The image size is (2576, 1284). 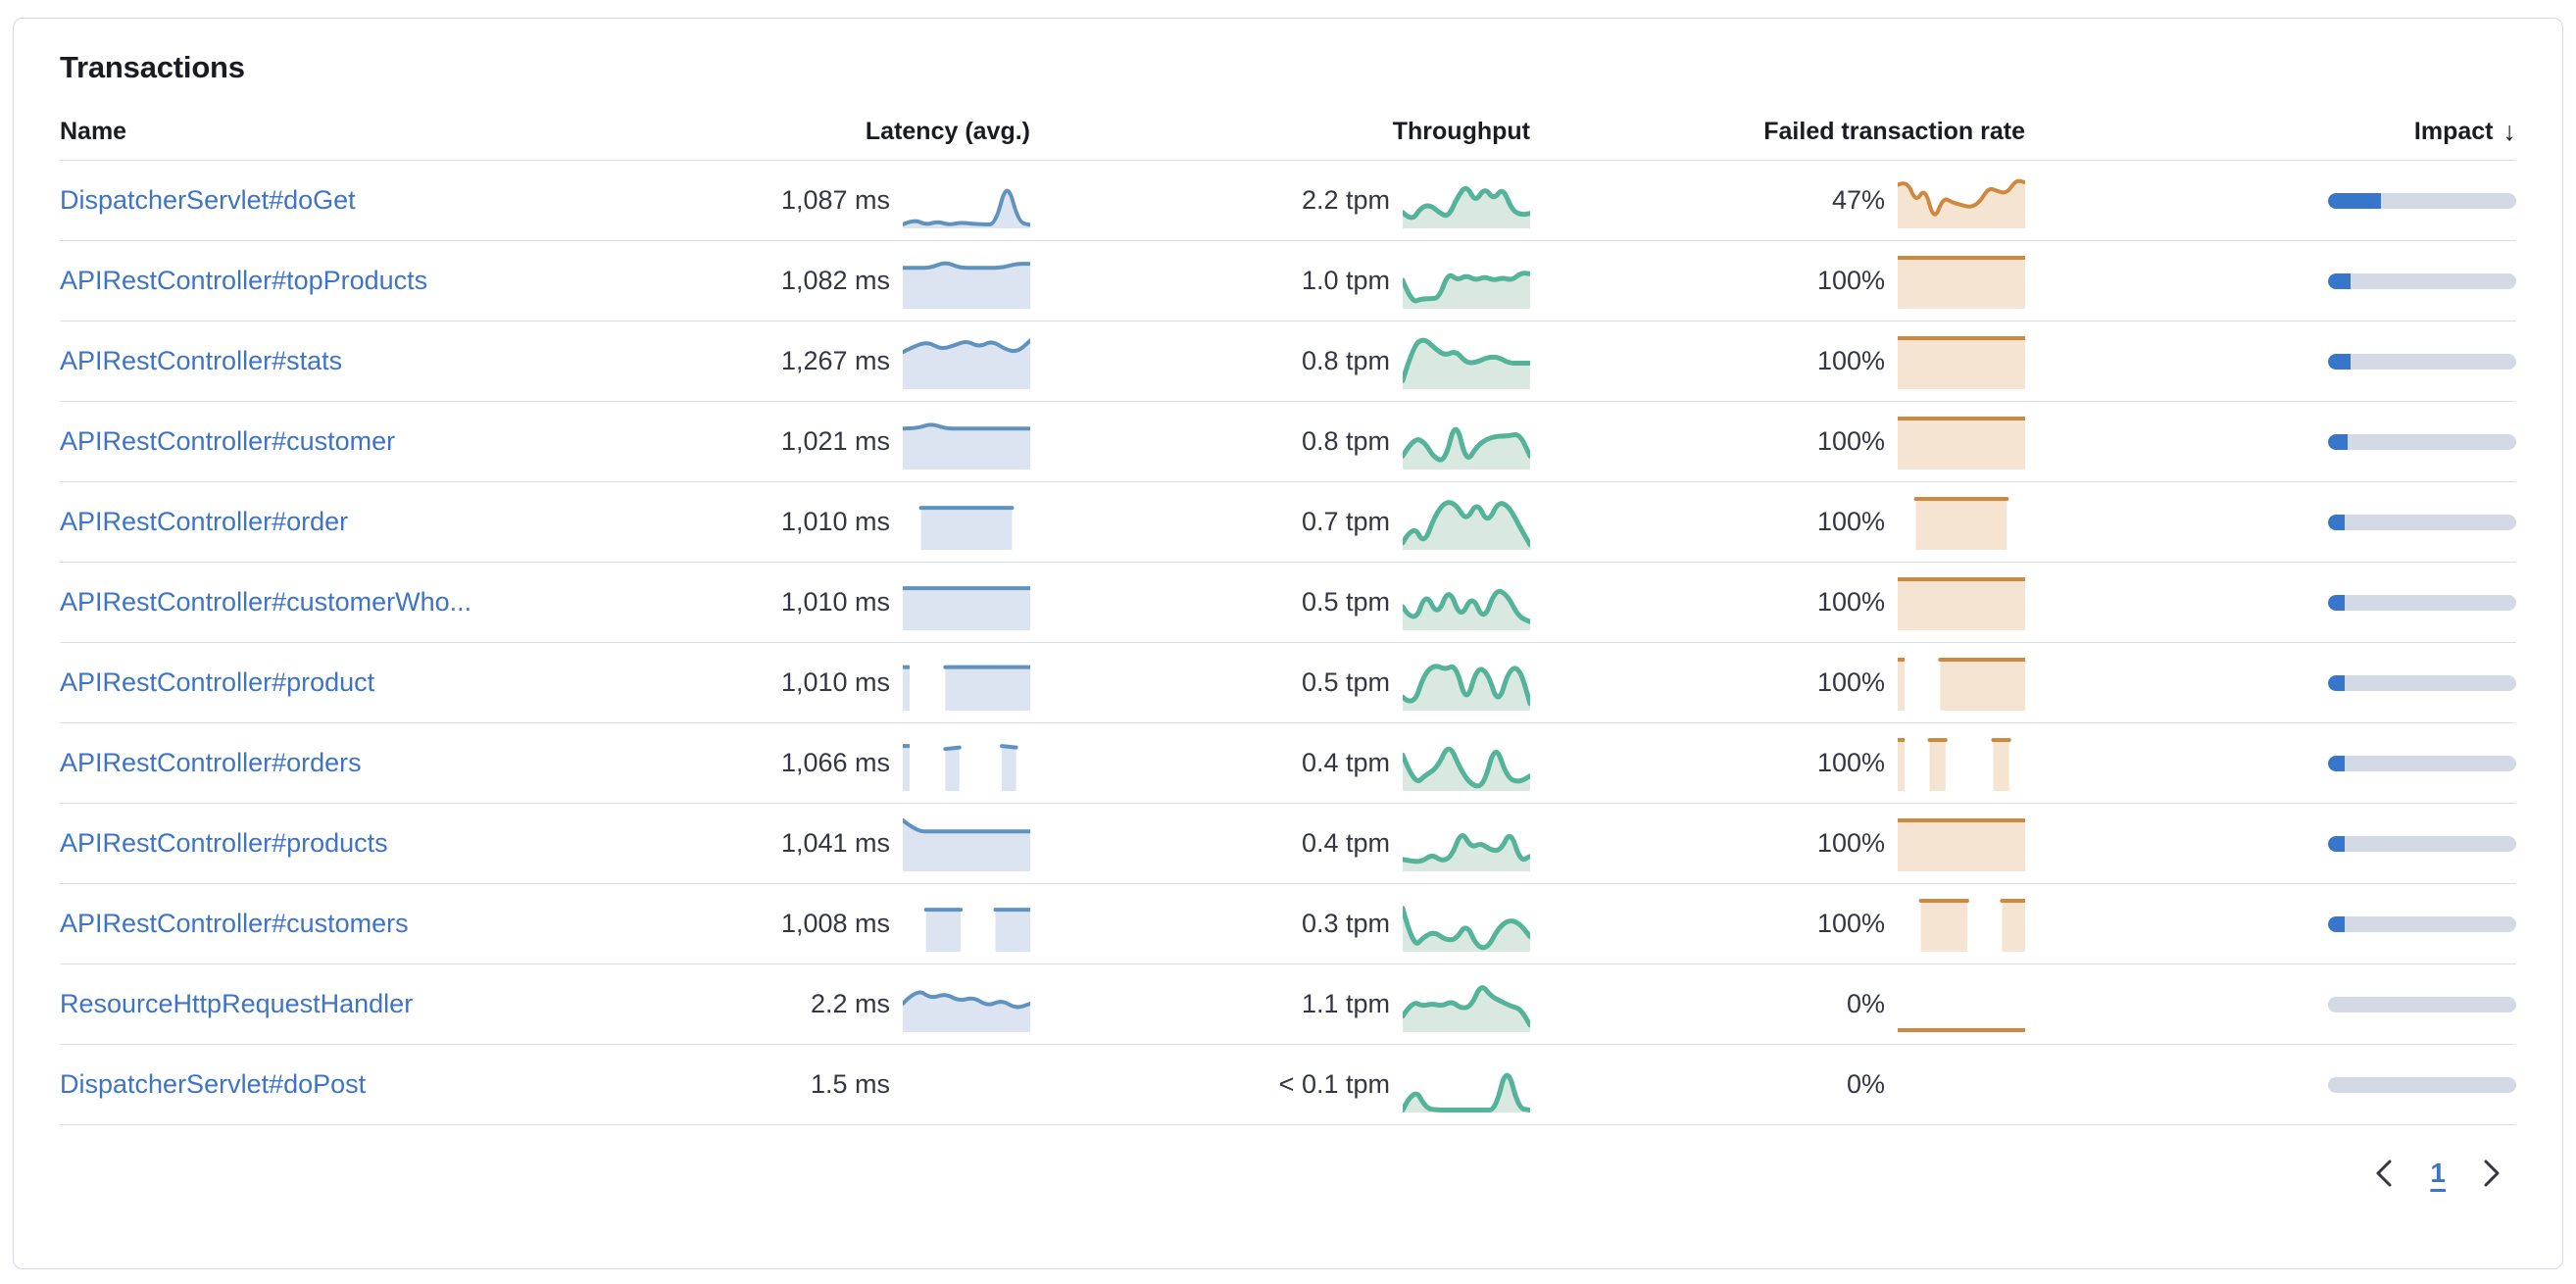 I want to click on latency-value: 1,010 ms, so click(x=835, y=682).